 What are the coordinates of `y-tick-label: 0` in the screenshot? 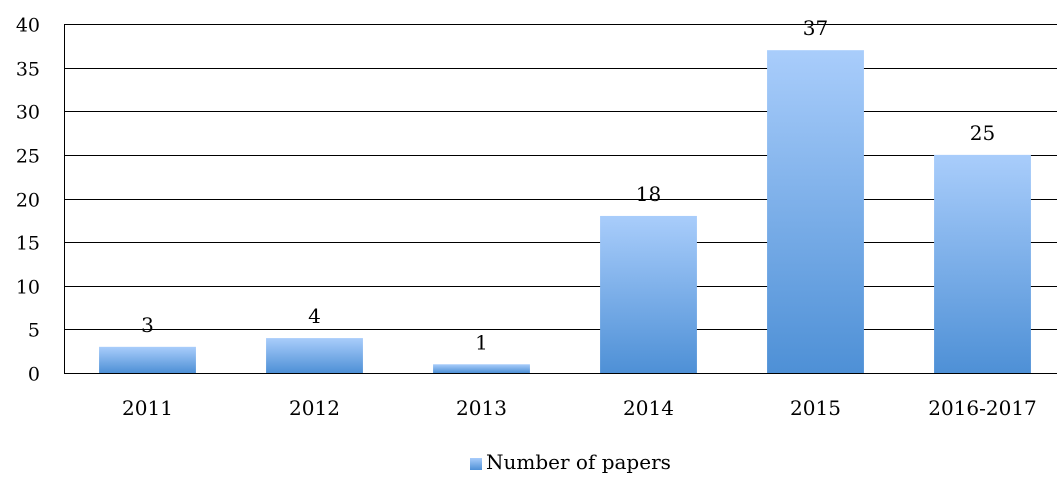 It's located at (34, 375).